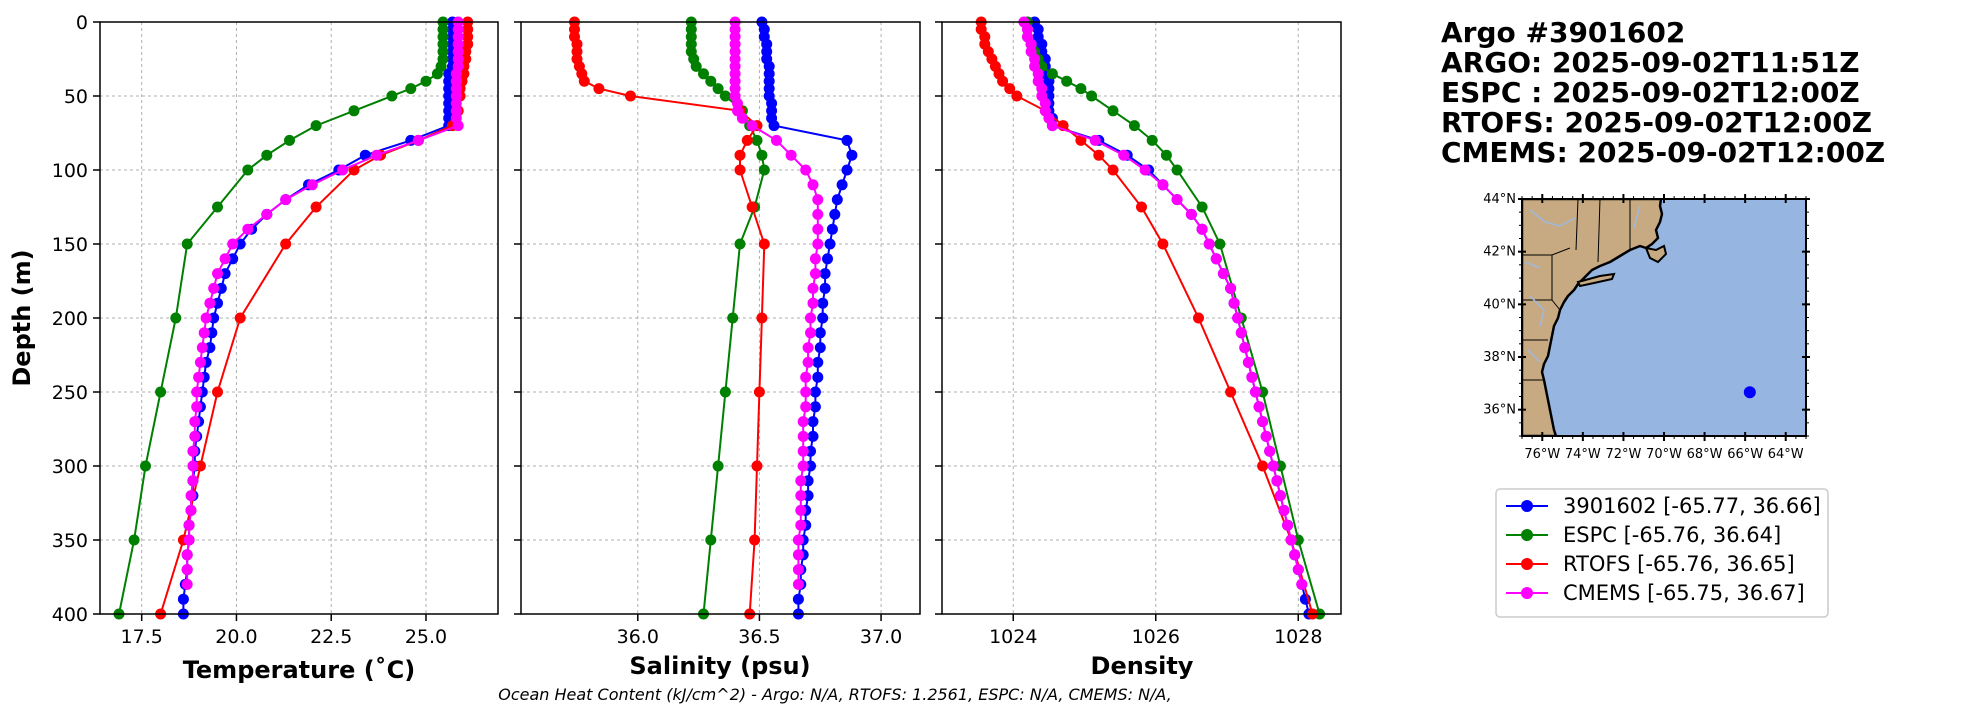  I want to click on map-state-borders, so click(1576, 290).